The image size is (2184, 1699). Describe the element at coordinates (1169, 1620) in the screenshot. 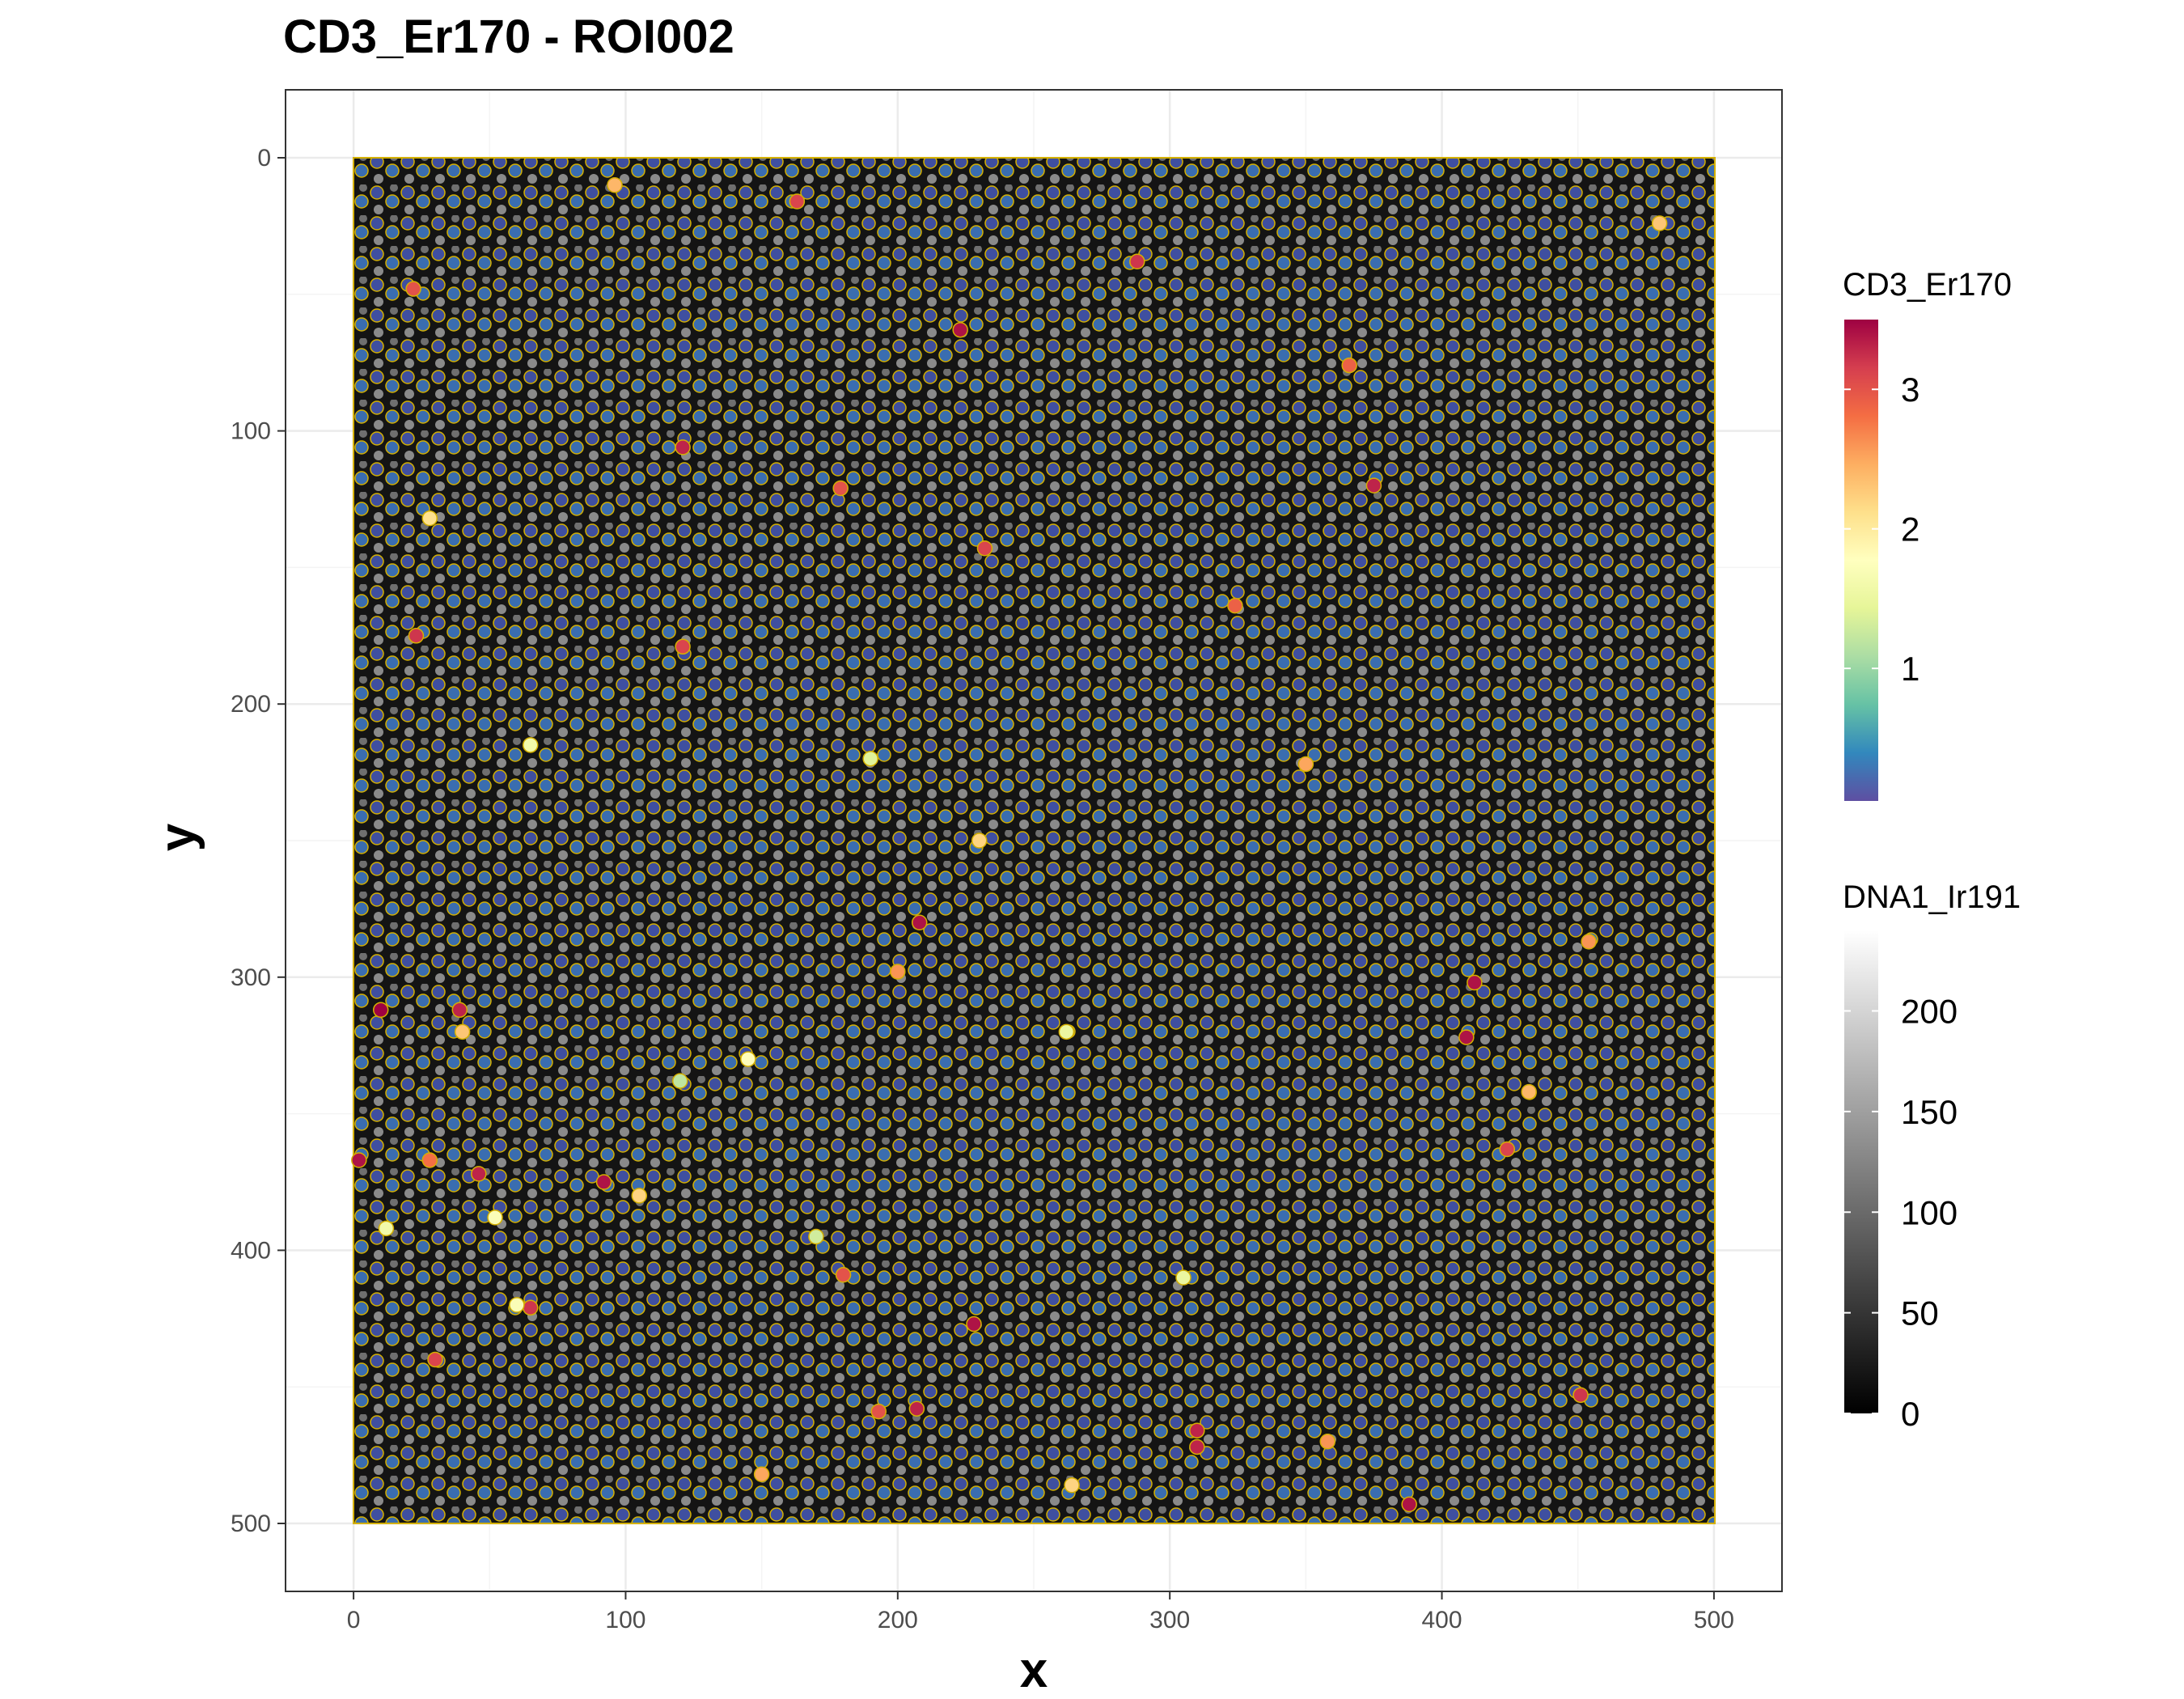

I see `x-tick-label: 300` at that location.